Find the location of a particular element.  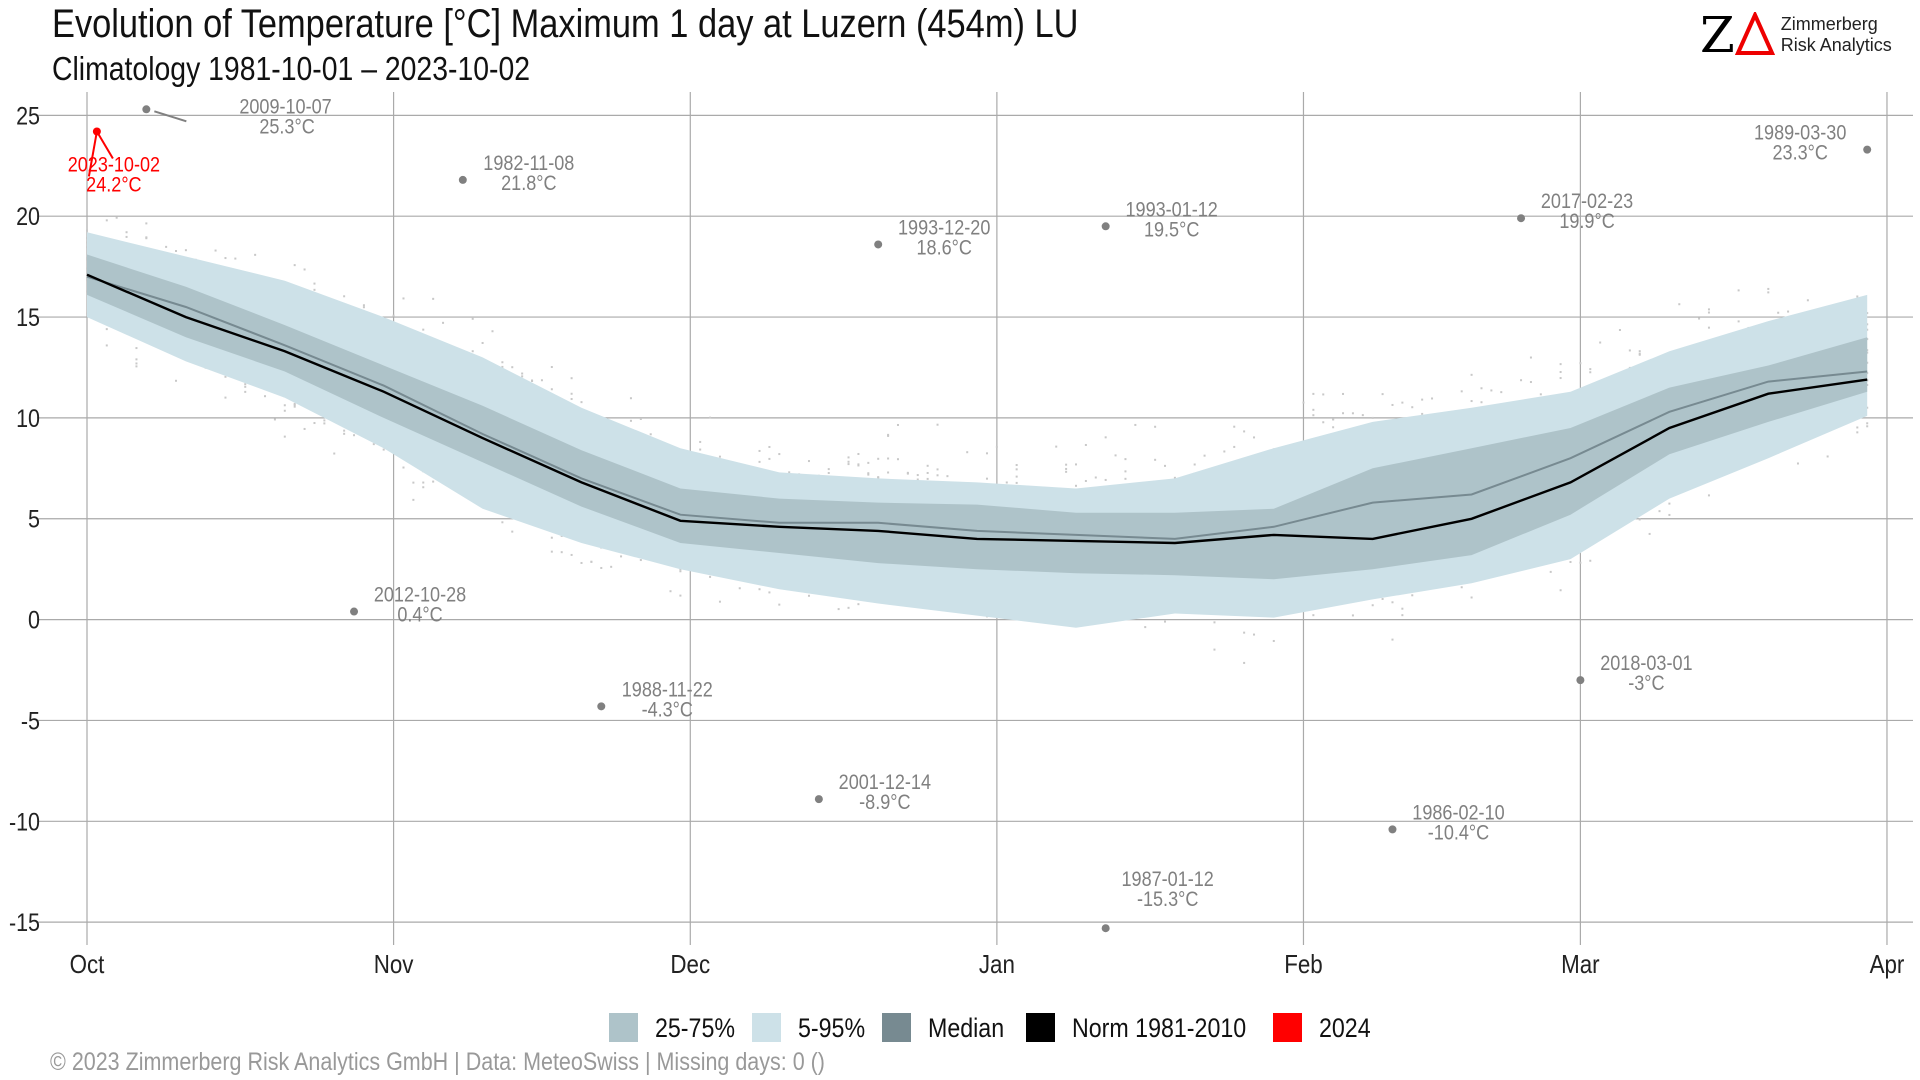

x-tick-label: Oct is located at coordinates (87, 964).